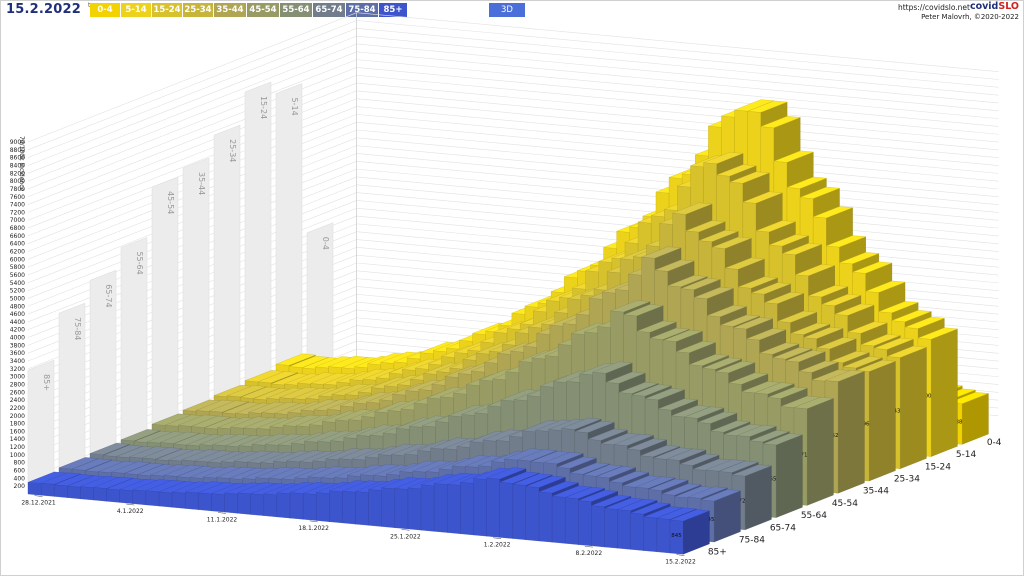 Image resolution: width=1024 pixels, height=576 pixels. Describe the element at coordinates (17, 377) in the screenshot. I see `y-tick-label: 3000` at that location.